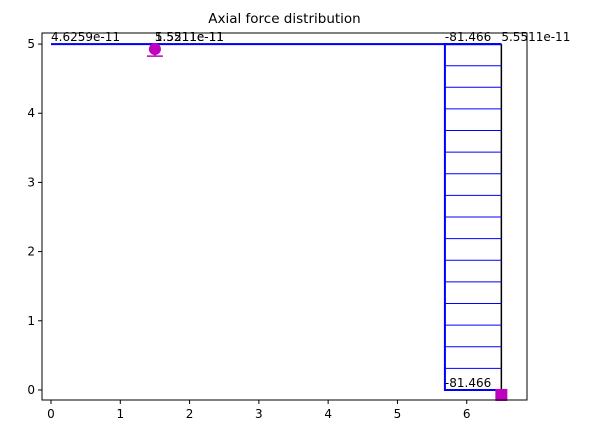 The height and width of the screenshot is (435, 591). What do you see at coordinates (31, 252) in the screenshot?
I see `y-tick-label: 2` at bounding box center [31, 252].